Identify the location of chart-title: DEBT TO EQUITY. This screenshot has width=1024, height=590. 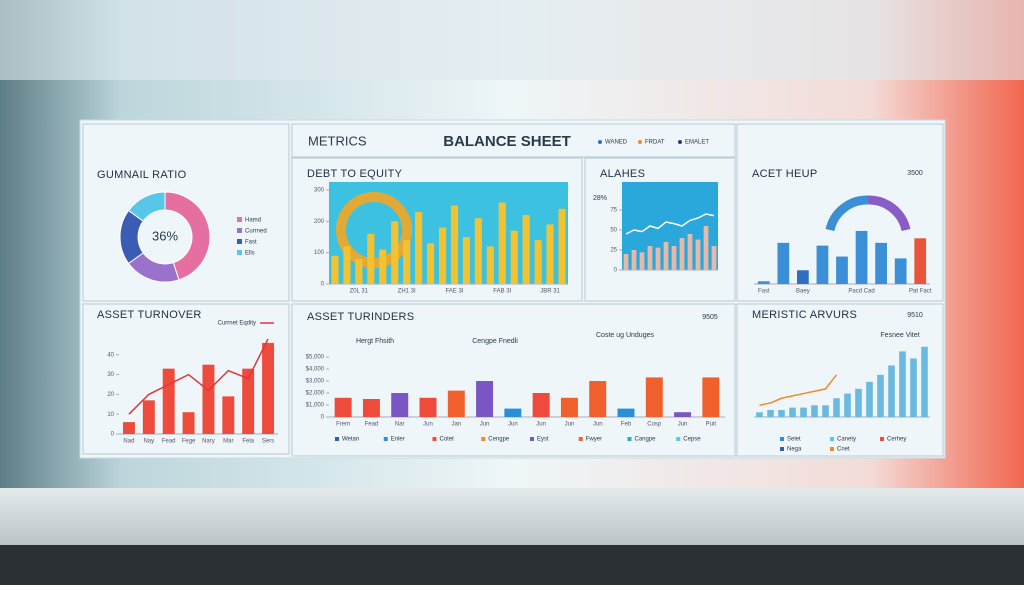
(355, 174).